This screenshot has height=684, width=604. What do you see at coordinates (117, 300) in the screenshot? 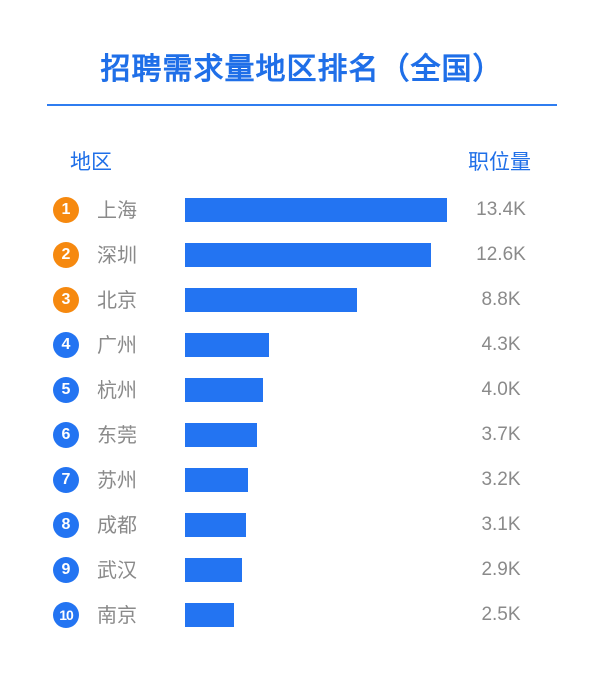
I see `region-label: 北京` at bounding box center [117, 300].